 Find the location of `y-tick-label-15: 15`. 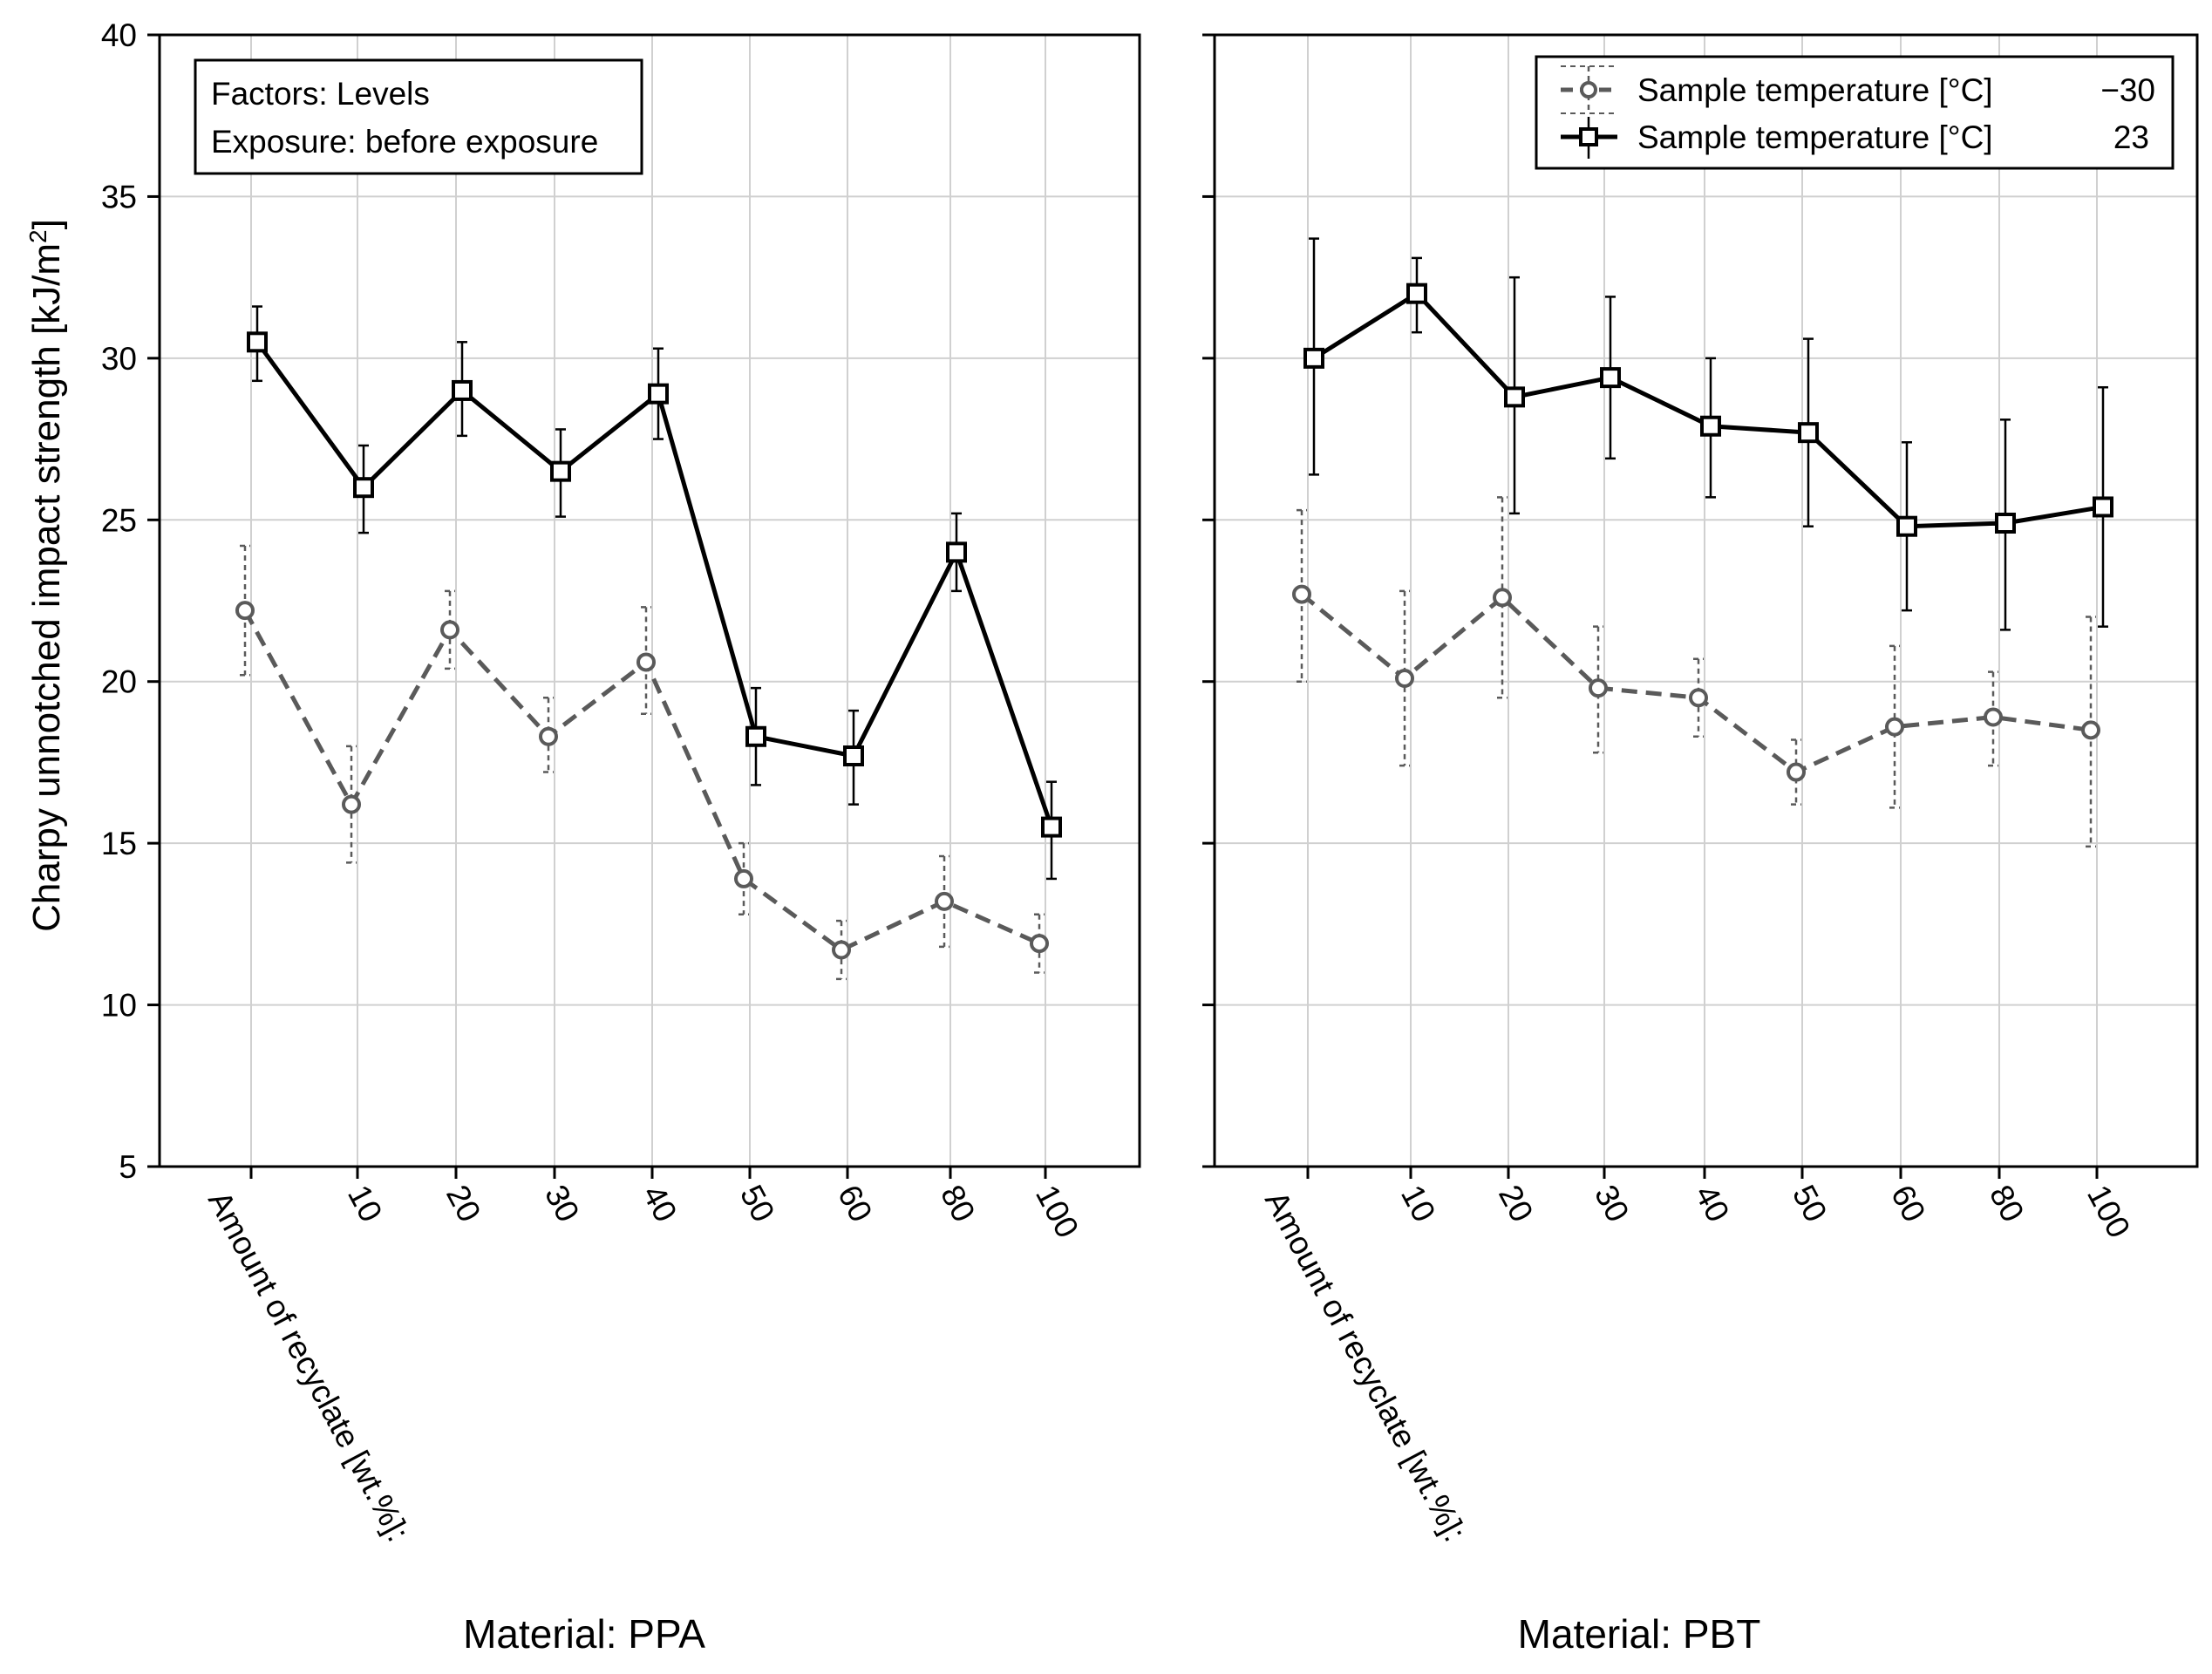

y-tick-label-15: 15 is located at coordinates (119, 843).